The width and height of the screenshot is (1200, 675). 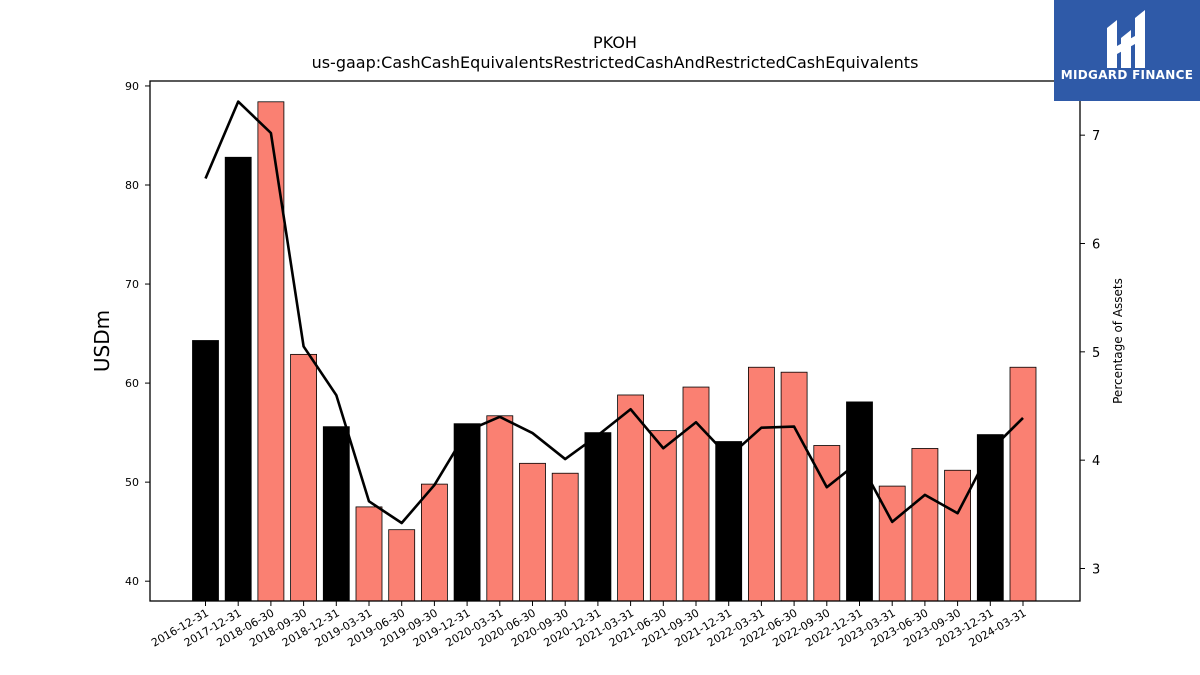 I want to click on chart-title: PKOH, so click(x=615, y=42).